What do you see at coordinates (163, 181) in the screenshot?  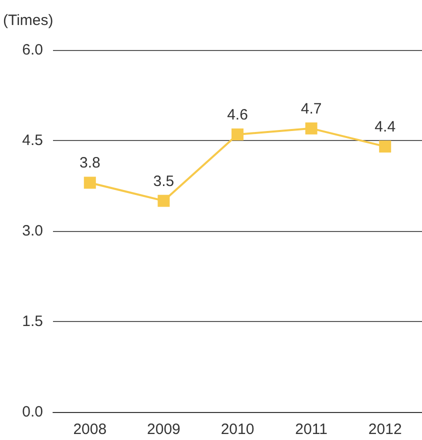 I see `data-label: 3.5` at bounding box center [163, 181].